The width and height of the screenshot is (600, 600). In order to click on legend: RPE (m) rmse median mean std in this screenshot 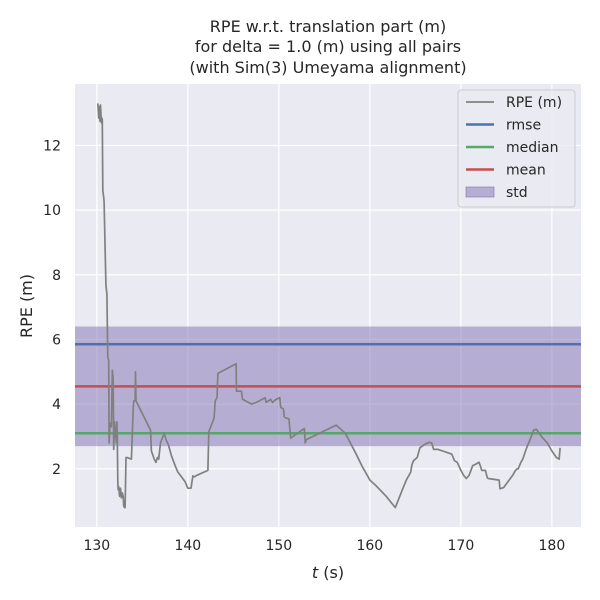, I will do `click(516, 148)`.